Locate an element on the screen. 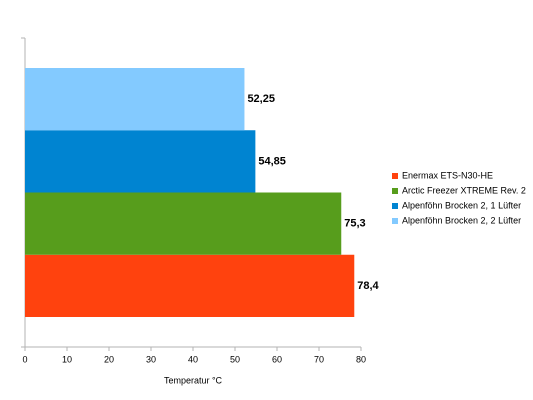 This screenshot has width=533, height=400. x-tick-label: 30 is located at coordinates (151, 359).